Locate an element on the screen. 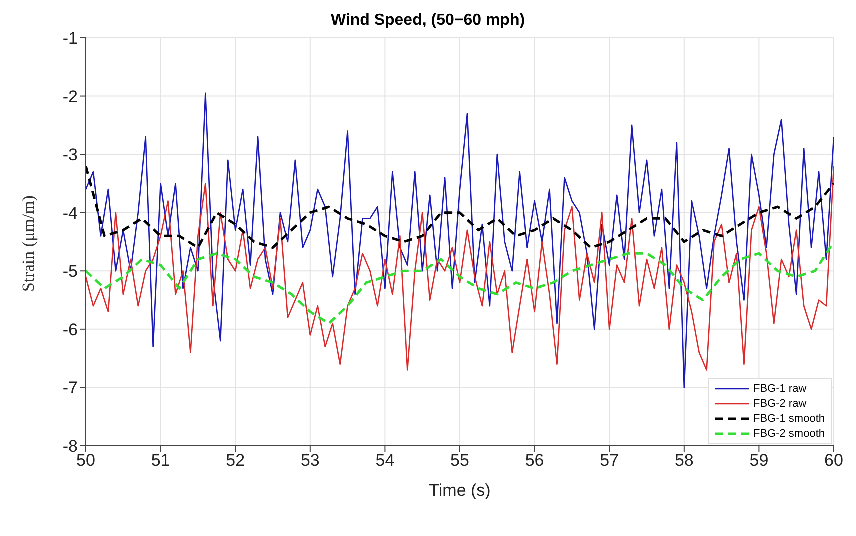 Image resolution: width=856 pixels, height=536 pixels. x-tick-label: 56 is located at coordinates (534, 460).